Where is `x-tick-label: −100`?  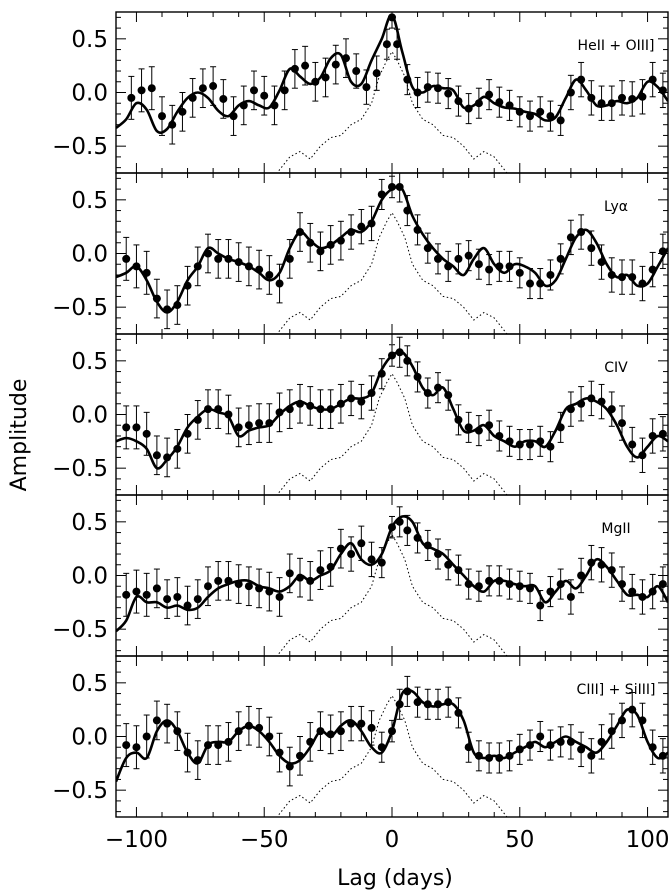 x-tick-label: −100 is located at coordinates (136, 840).